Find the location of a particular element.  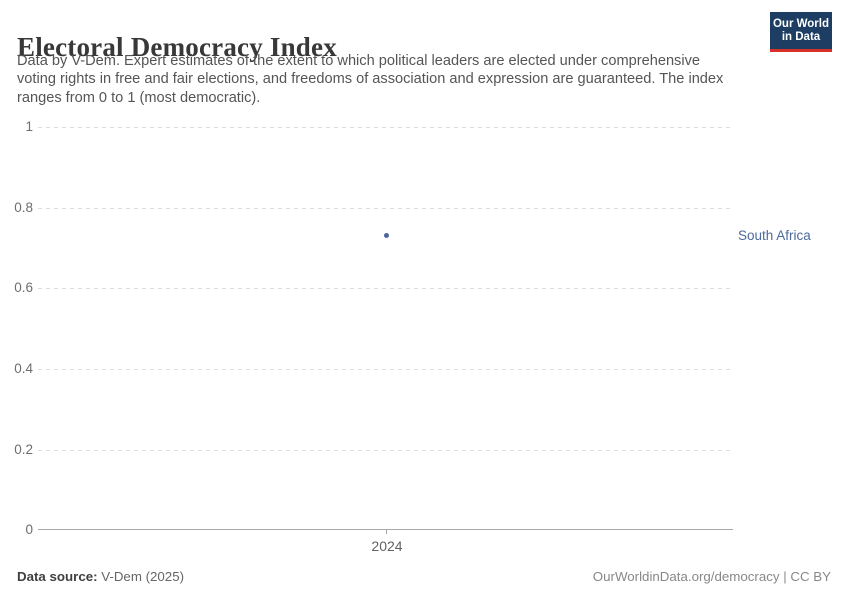

data-point-south-africa is located at coordinates (386, 235).